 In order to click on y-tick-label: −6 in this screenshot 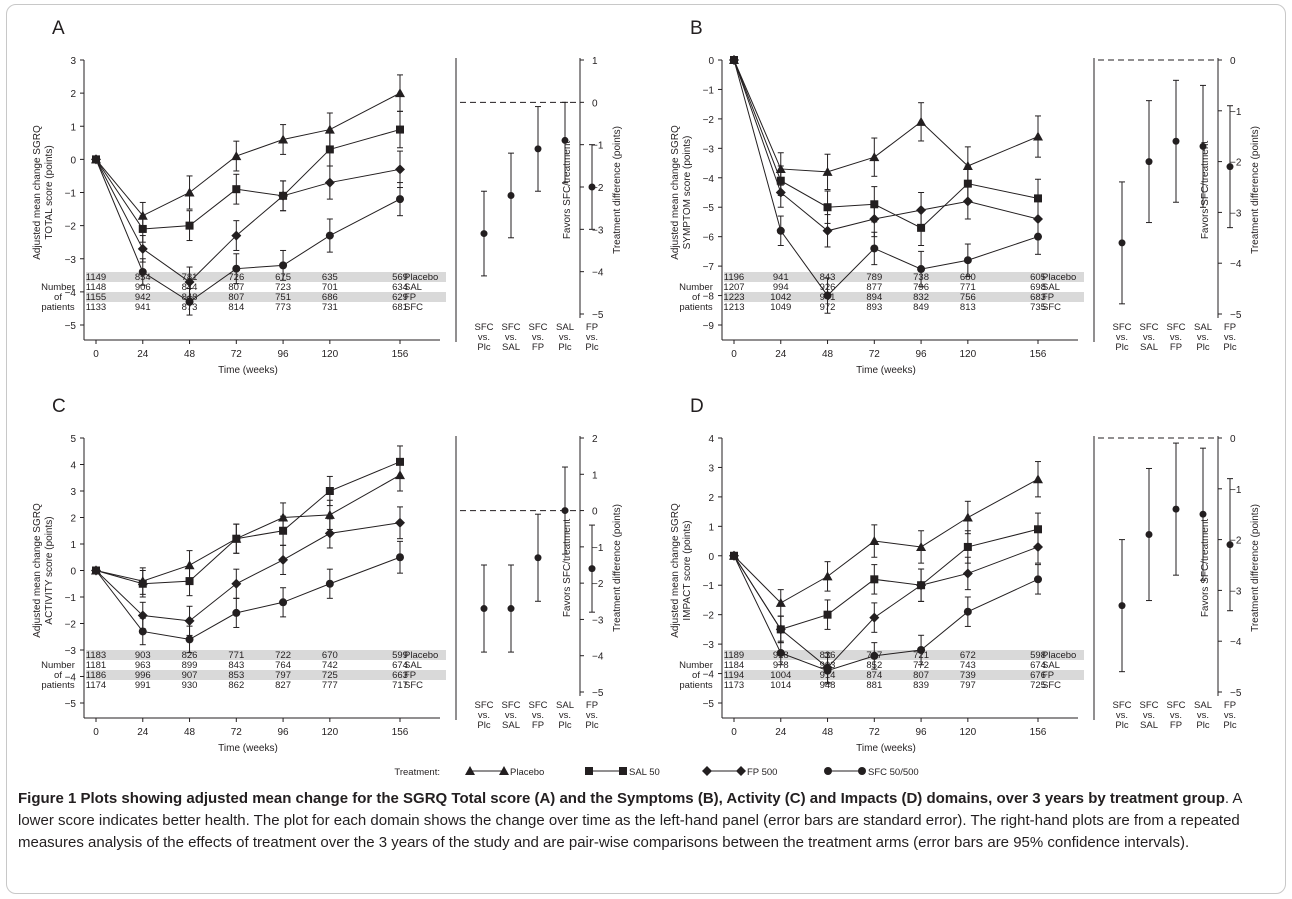, I will do `click(709, 238)`.